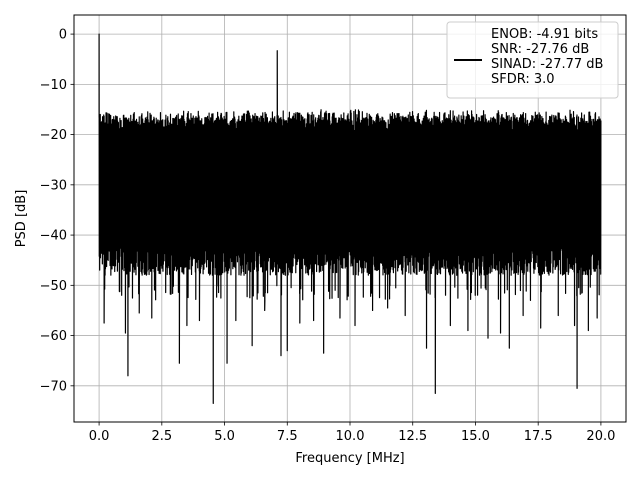 This screenshot has width=640, height=480. I want to click on legend-line-text: SNR: -27.76 dB, so click(540, 49).